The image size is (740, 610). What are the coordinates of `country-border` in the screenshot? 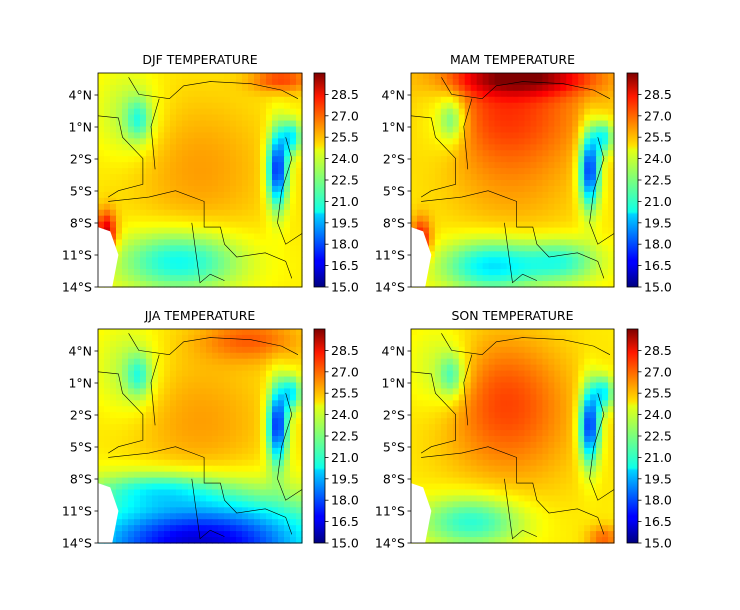 It's located at (213, 344).